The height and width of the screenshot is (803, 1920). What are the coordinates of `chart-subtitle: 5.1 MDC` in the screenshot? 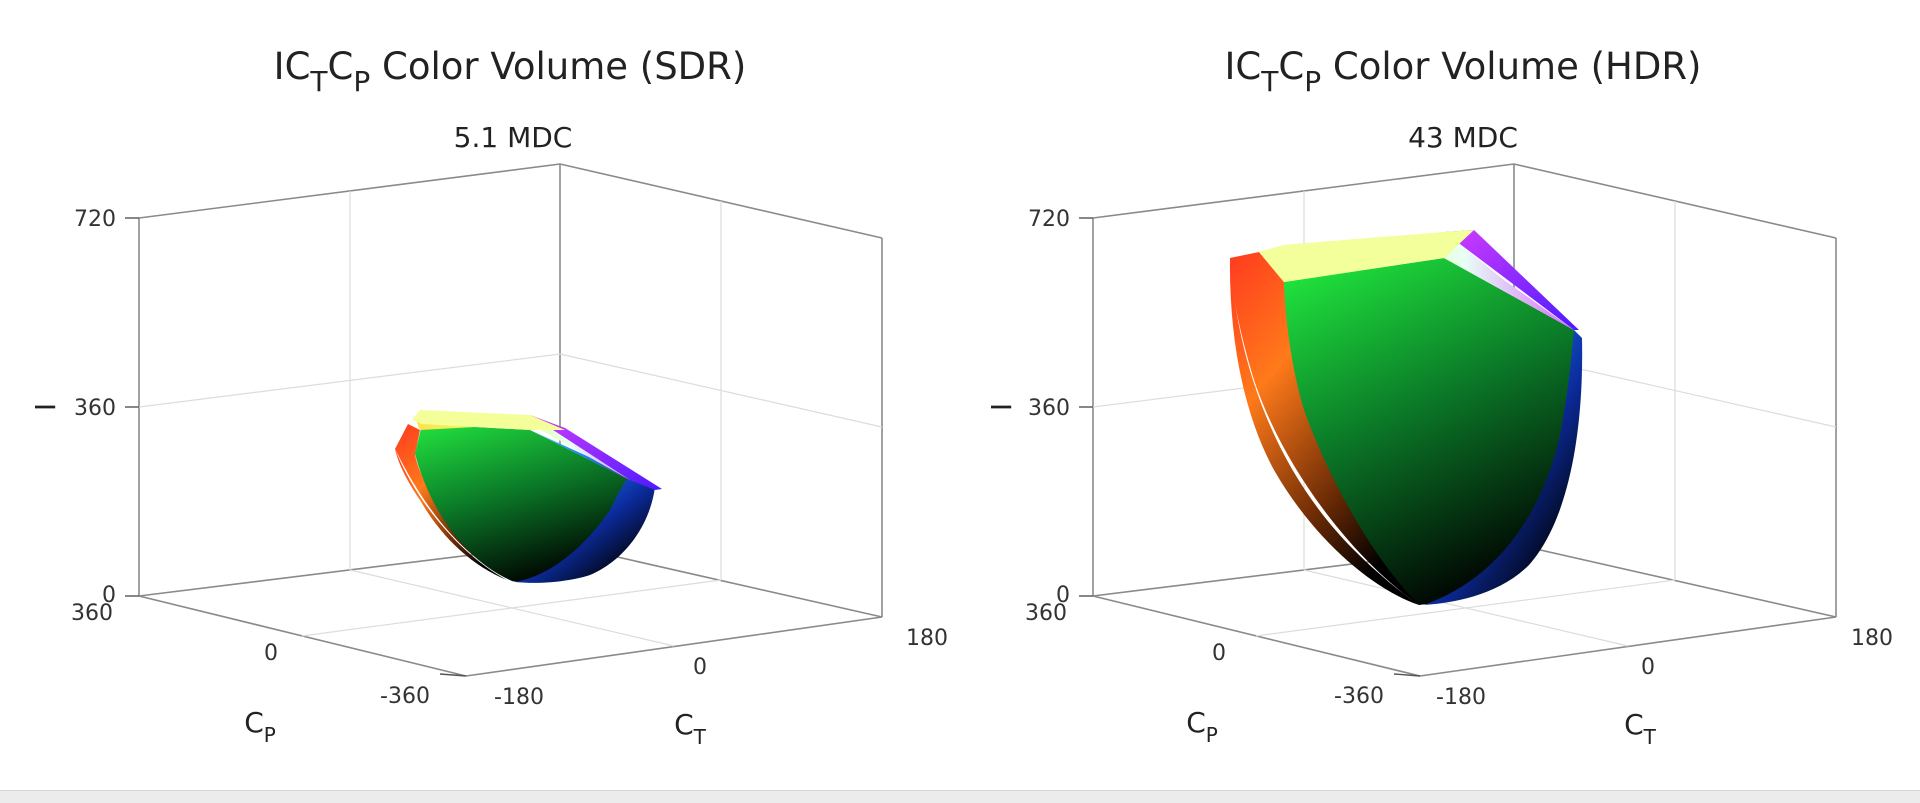 It's located at (513, 137).